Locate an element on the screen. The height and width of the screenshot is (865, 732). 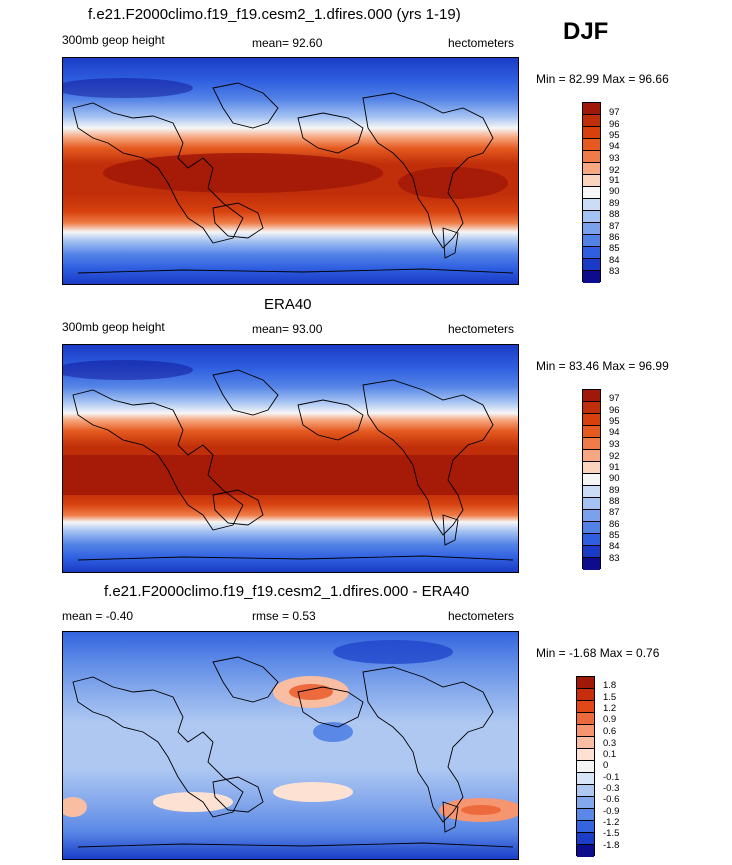
panel-3-colorbar-tick: 0.3 is located at coordinates (610, 743).